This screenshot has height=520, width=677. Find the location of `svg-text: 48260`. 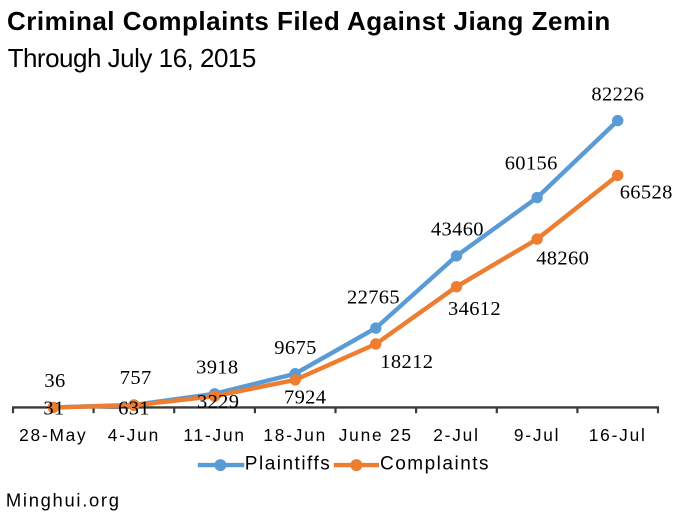

svg-text: 48260 is located at coordinates (562, 258).